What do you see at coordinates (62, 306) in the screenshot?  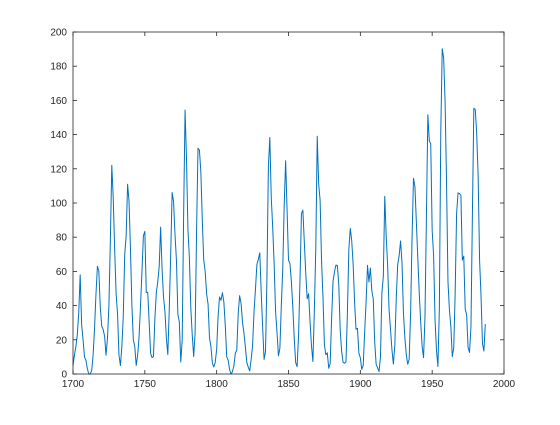 I see `y-tick-label: 40` at bounding box center [62, 306].